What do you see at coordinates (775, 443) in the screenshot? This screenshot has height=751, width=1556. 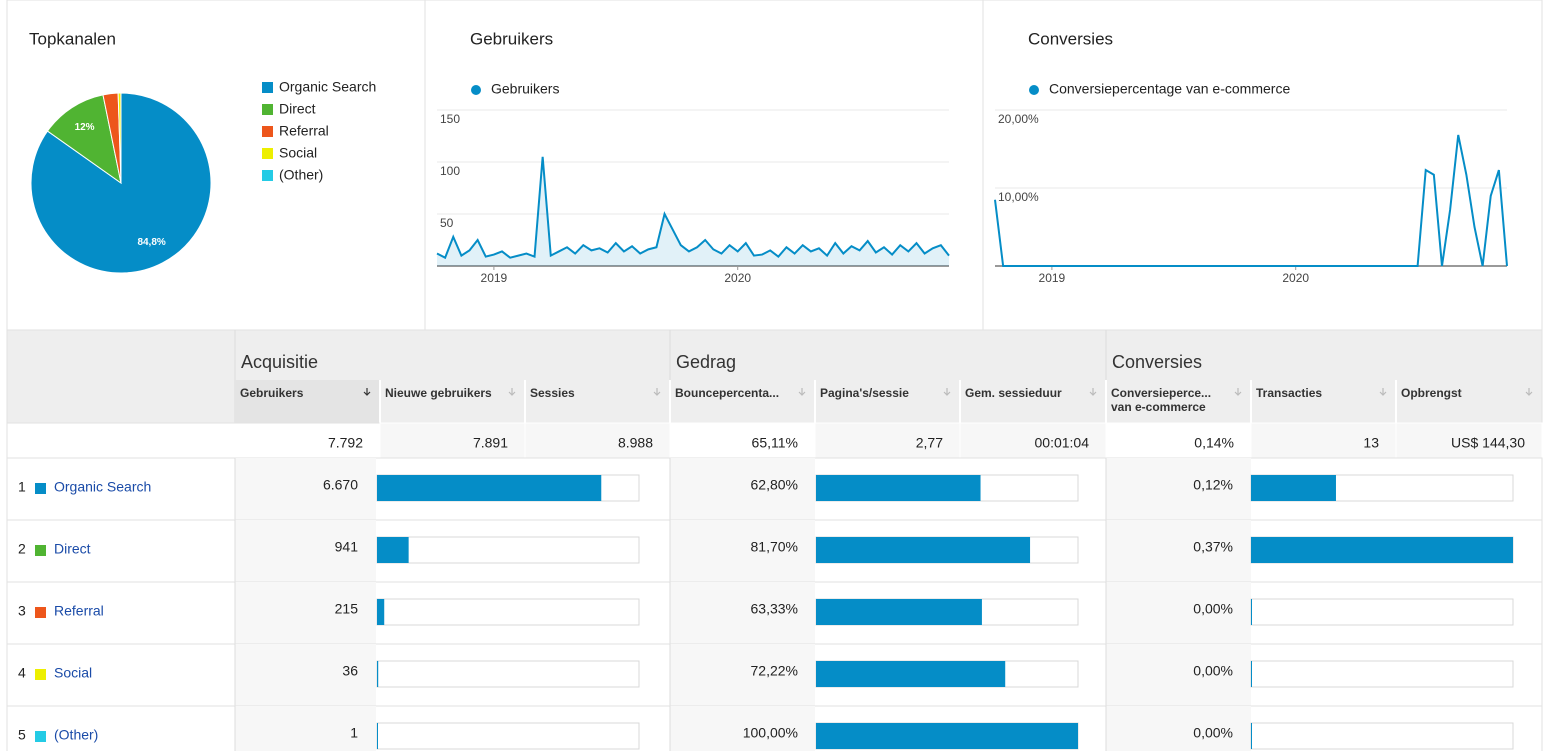 I see `total-value: 65,11%` at bounding box center [775, 443].